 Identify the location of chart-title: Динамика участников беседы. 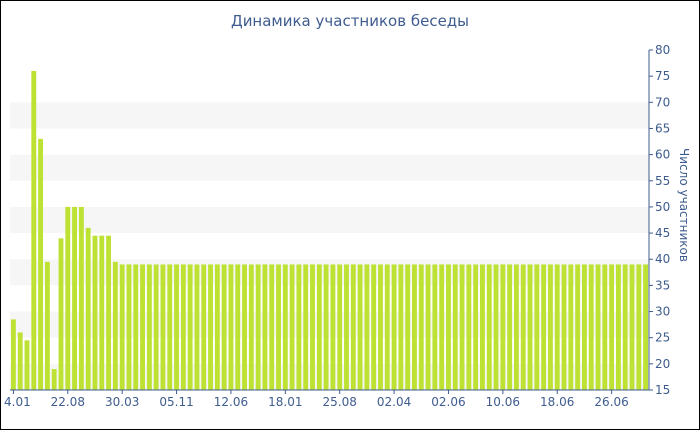
(350, 21).